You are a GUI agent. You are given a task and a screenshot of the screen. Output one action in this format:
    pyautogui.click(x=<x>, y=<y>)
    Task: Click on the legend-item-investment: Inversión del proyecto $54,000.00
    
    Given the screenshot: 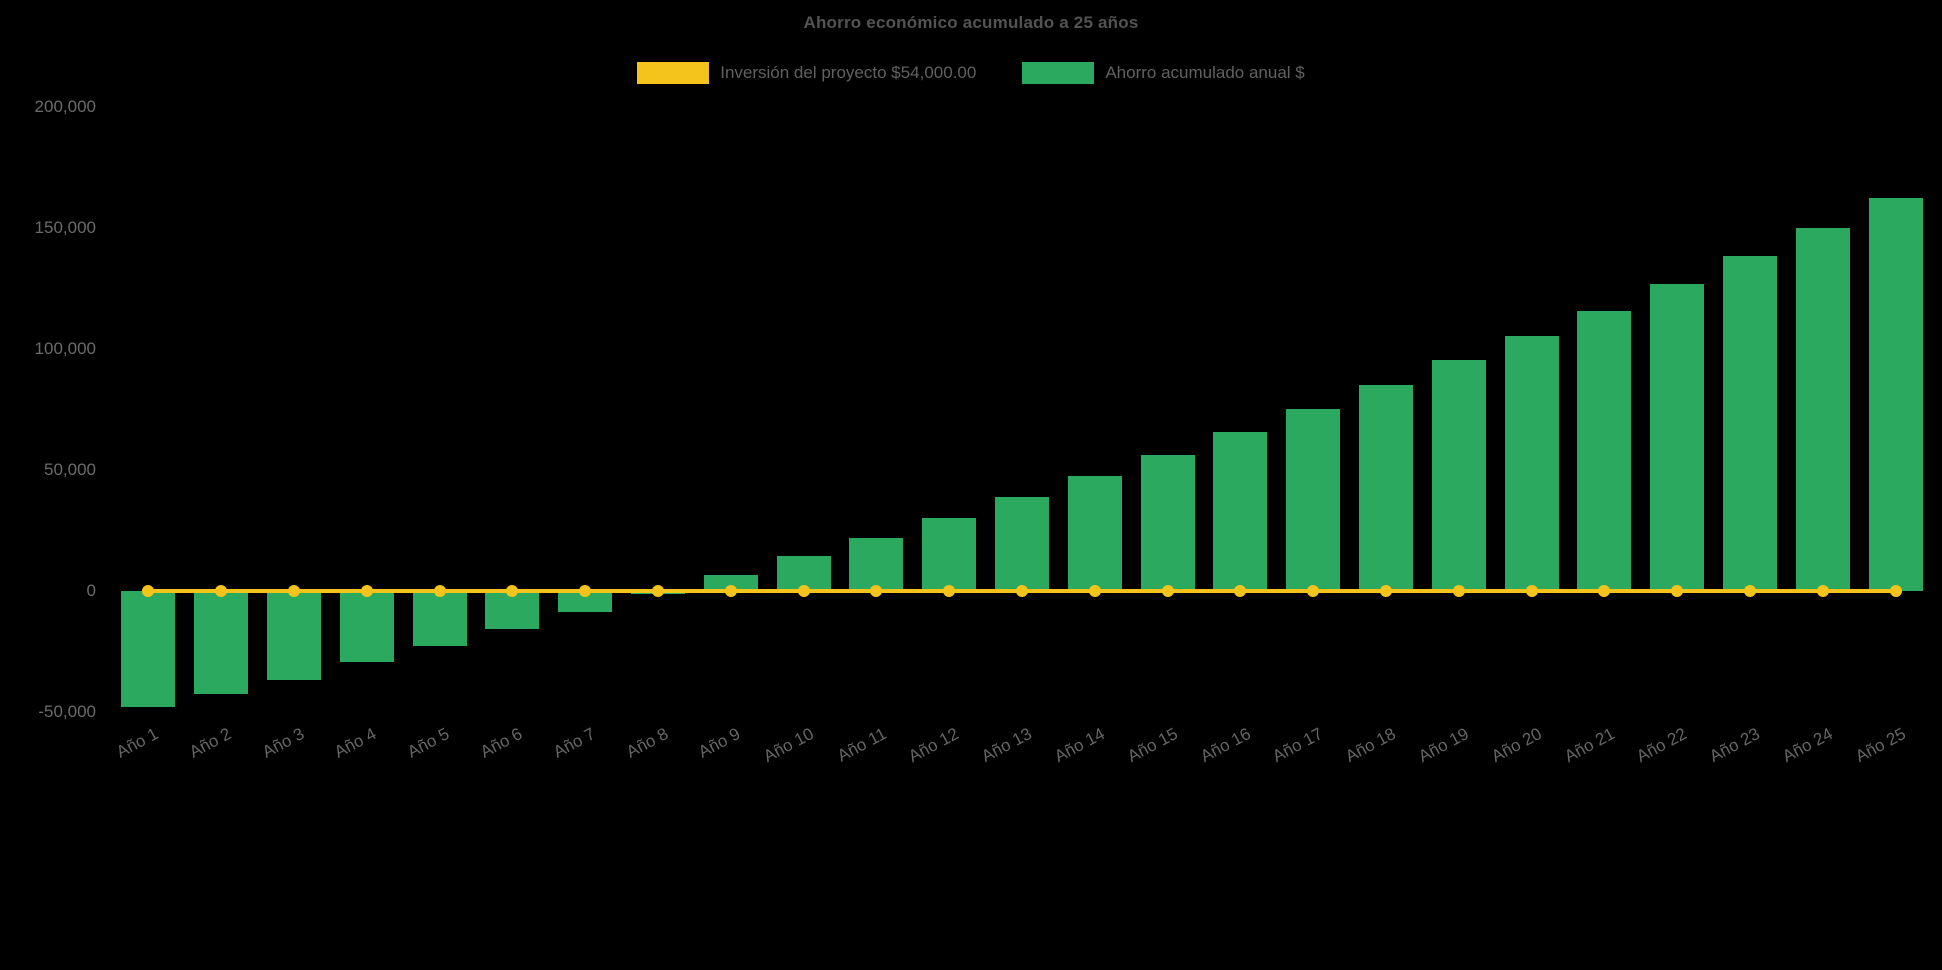 What is the action you would take?
    pyautogui.click(x=806, y=73)
    